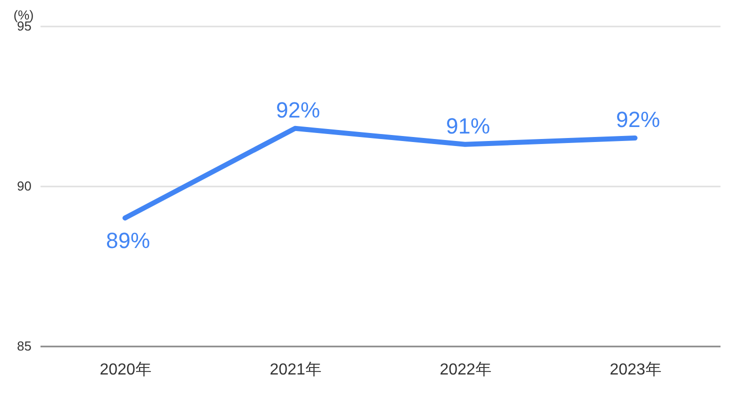 Image resolution: width=742 pixels, height=400 pixels. What do you see at coordinates (24, 186) in the screenshot?
I see `y-tick-label: 90` at bounding box center [24, 186].